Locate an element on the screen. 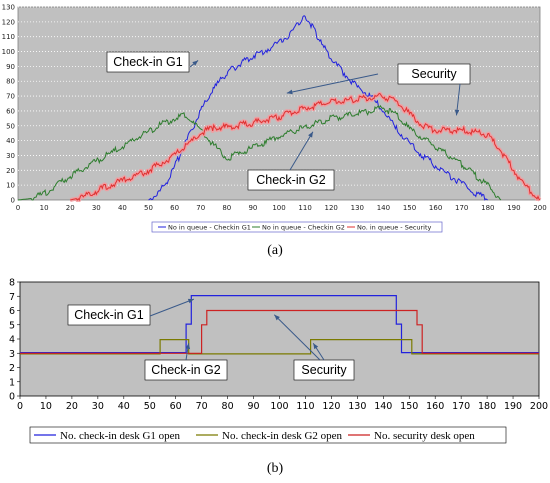  chart-a-x-tick-label: 80 is located at coordinates (226, 208).